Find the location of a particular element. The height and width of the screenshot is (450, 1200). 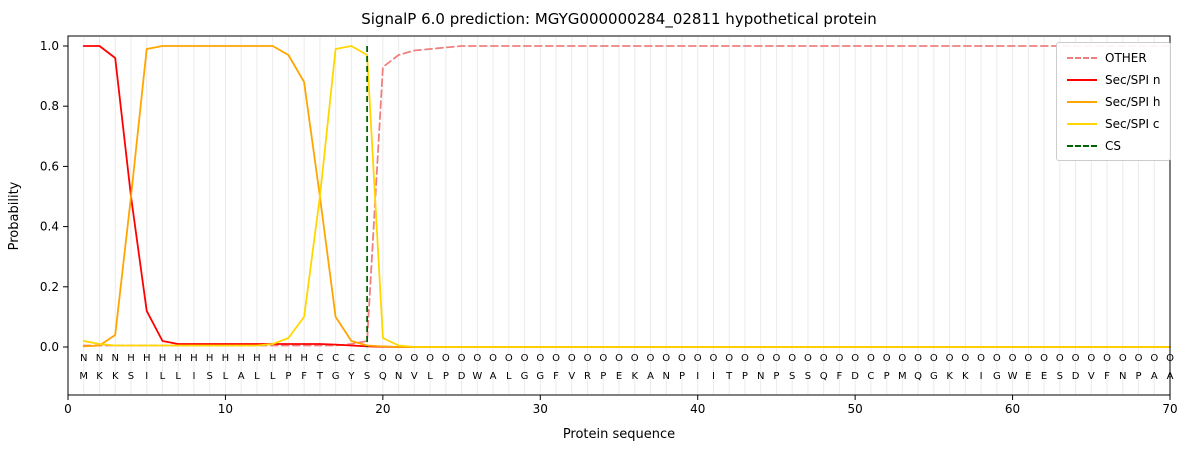

residue-letter: G is located at coordinates (934, 376).